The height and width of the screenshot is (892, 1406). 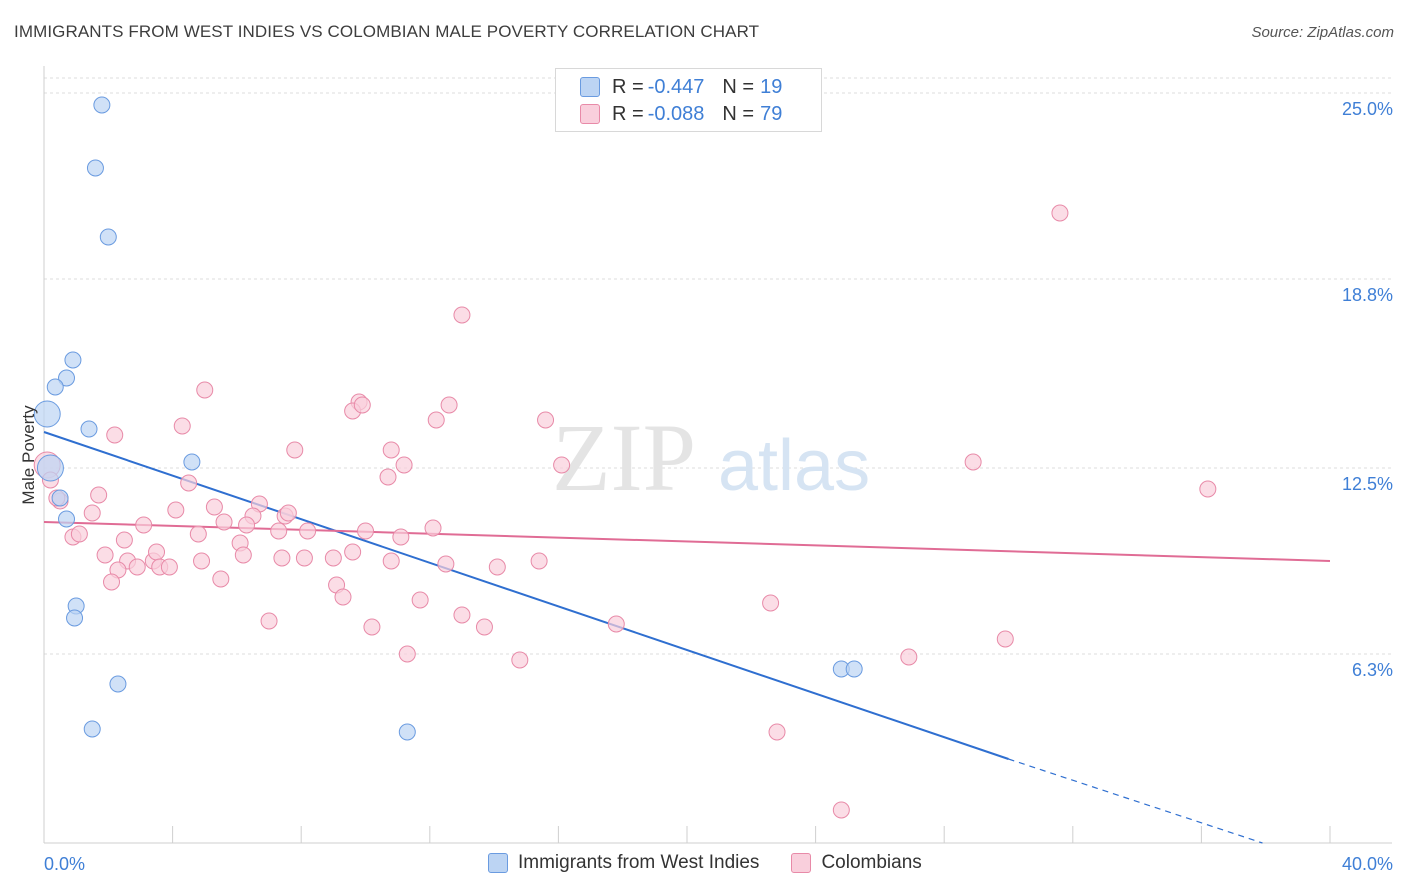 What do you see at coordinates (1372, 670) in the screenshot?
I see `y-tick-label: 6.3%` at bounding box center [1372, 670].